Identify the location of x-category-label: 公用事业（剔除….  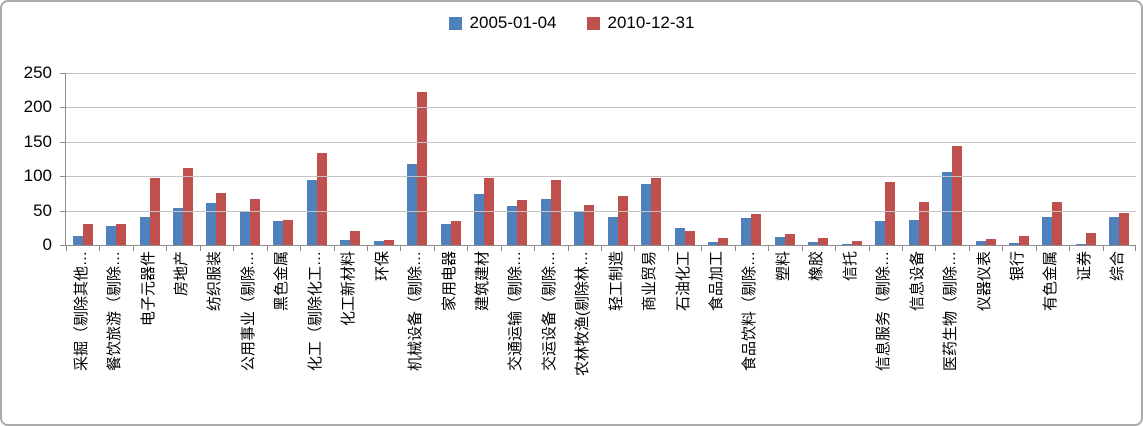
(248, 311).